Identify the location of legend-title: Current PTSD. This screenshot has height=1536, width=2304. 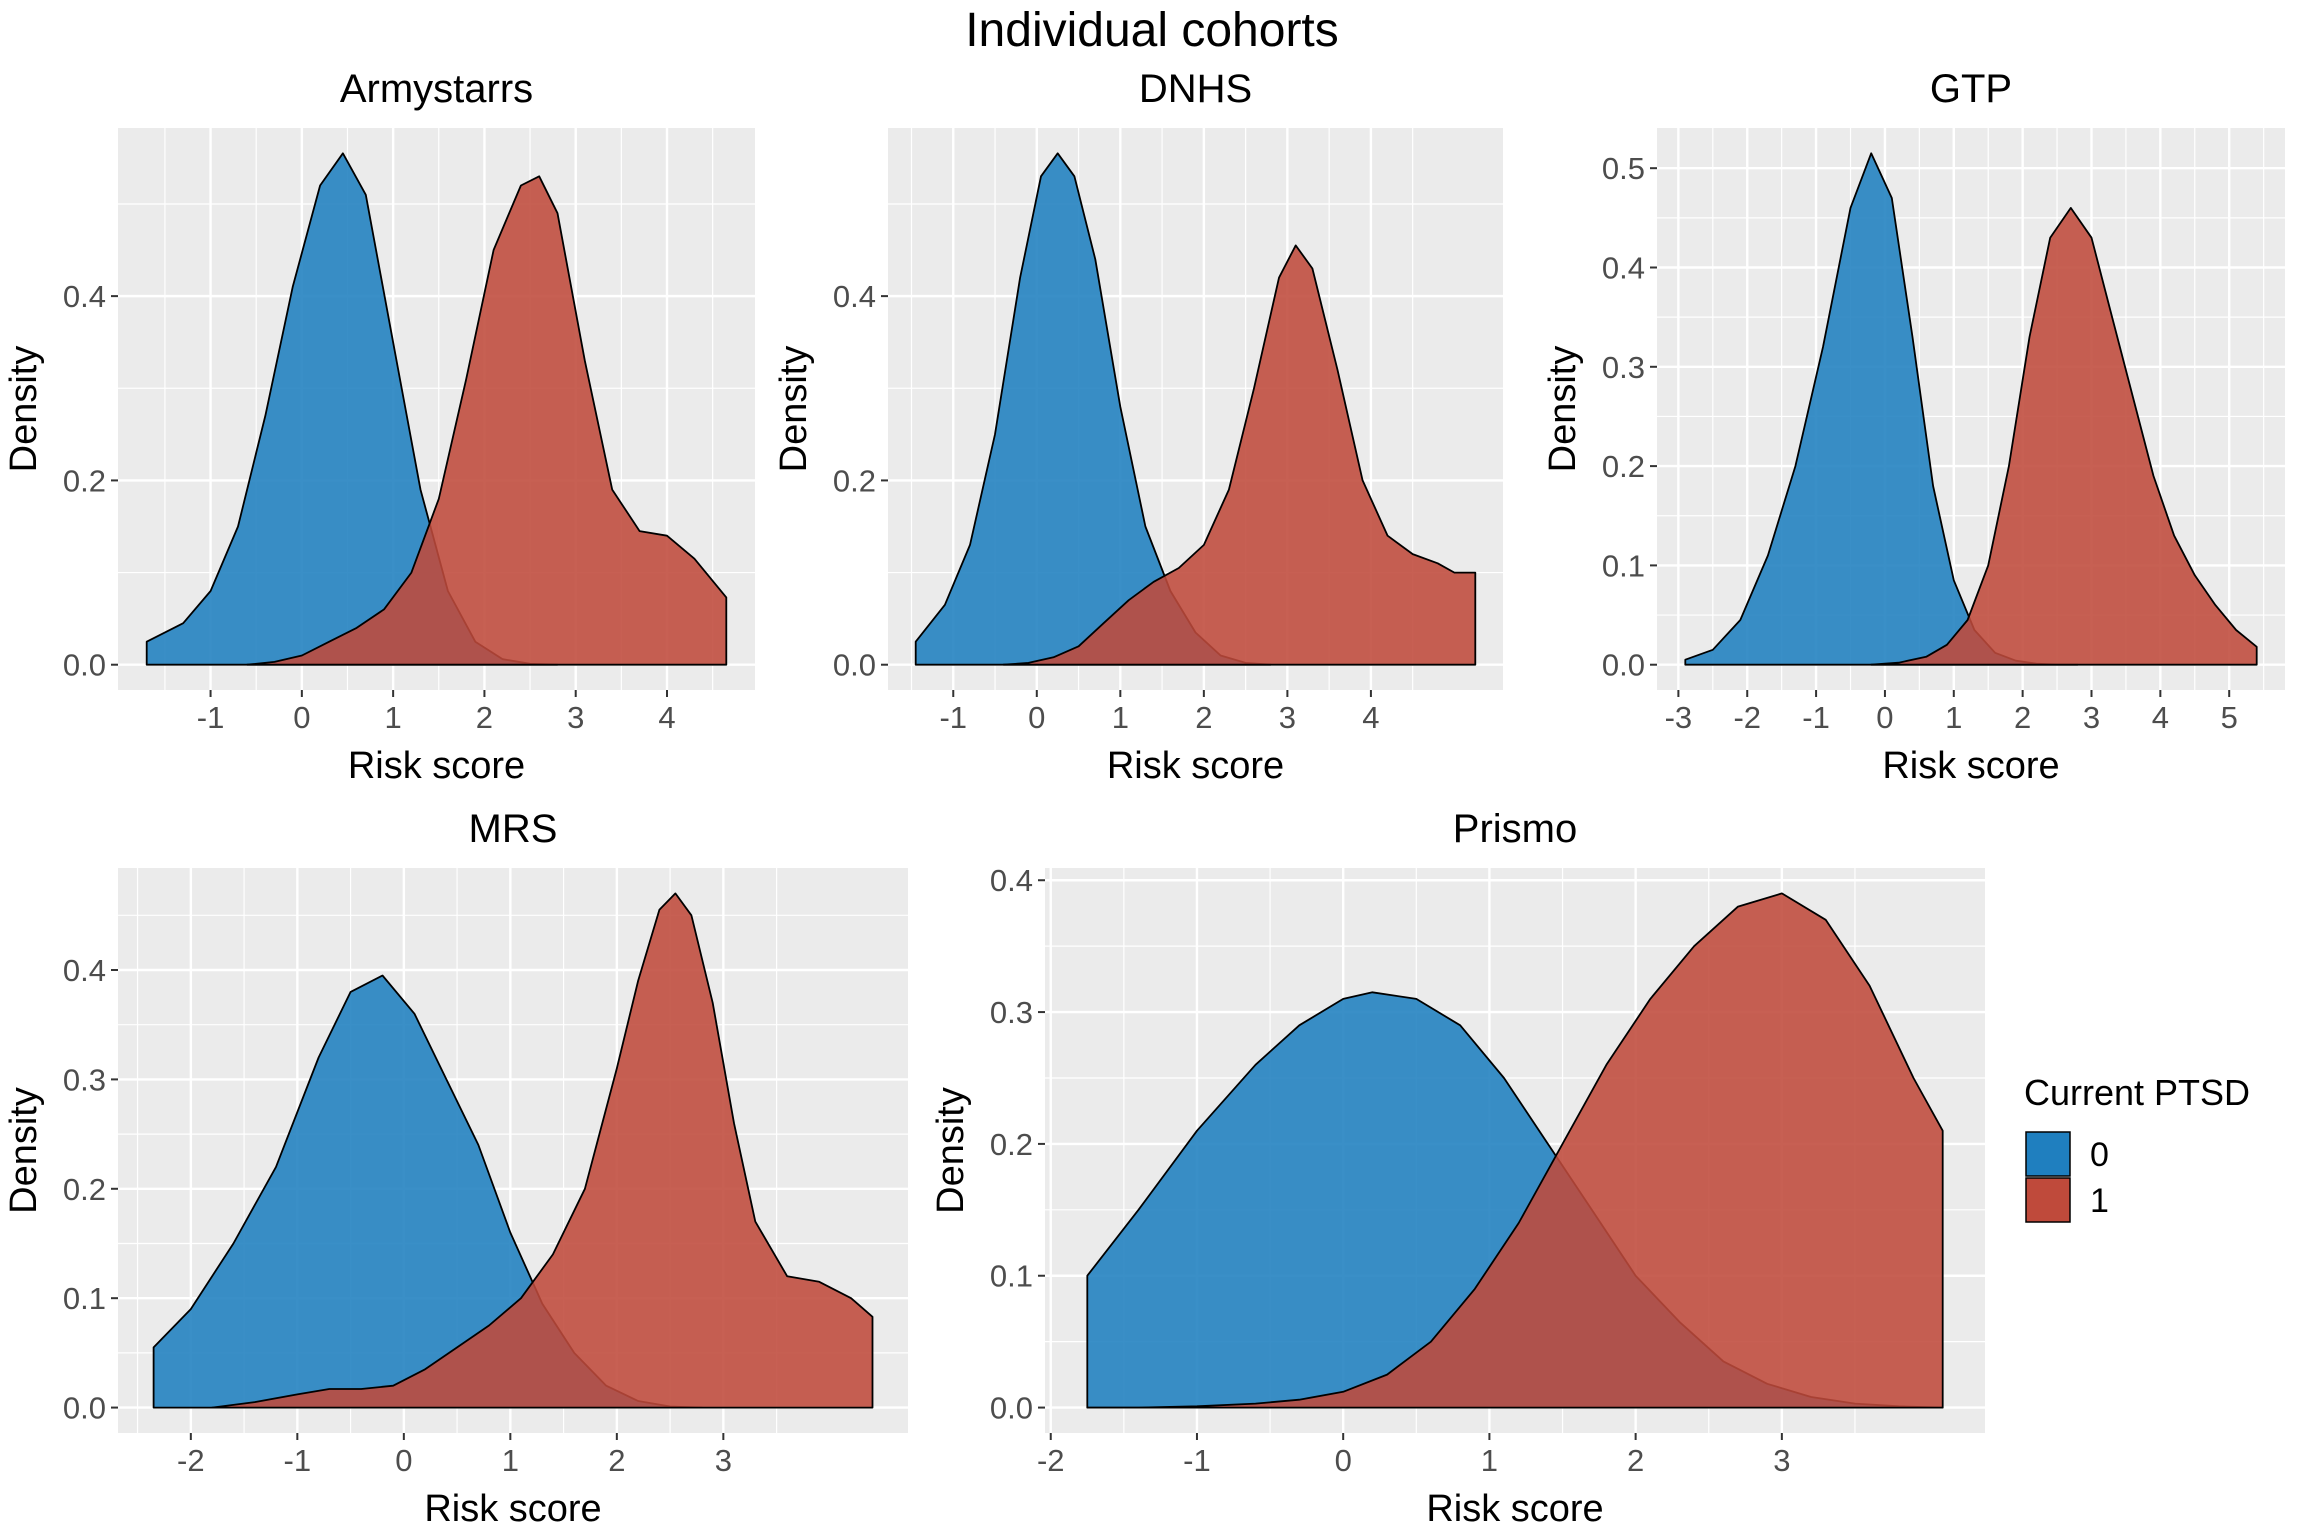
(2137, 1092).